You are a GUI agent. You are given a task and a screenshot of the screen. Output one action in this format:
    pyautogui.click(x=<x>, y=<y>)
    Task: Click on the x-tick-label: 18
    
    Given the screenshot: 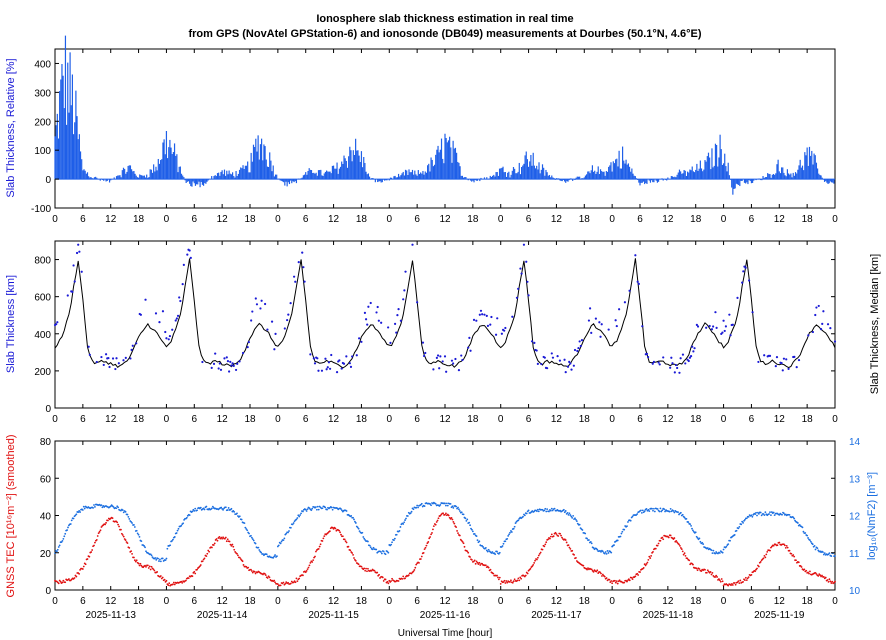 What is the action you would take?
    pyautogui.click(x=139, y=419)
    